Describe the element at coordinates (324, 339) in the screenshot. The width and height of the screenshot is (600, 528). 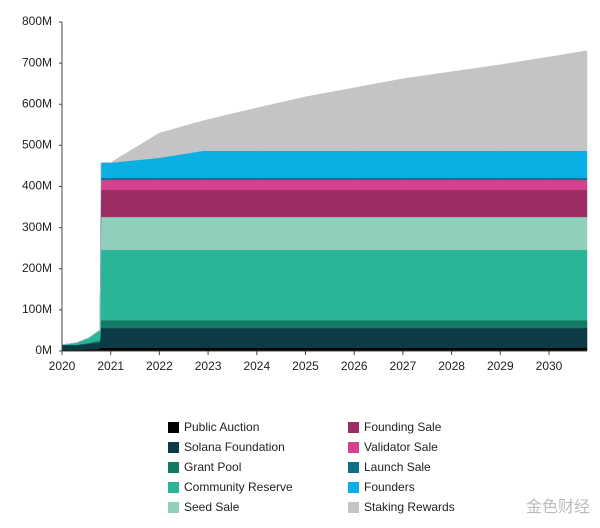
I see `area` at that location.